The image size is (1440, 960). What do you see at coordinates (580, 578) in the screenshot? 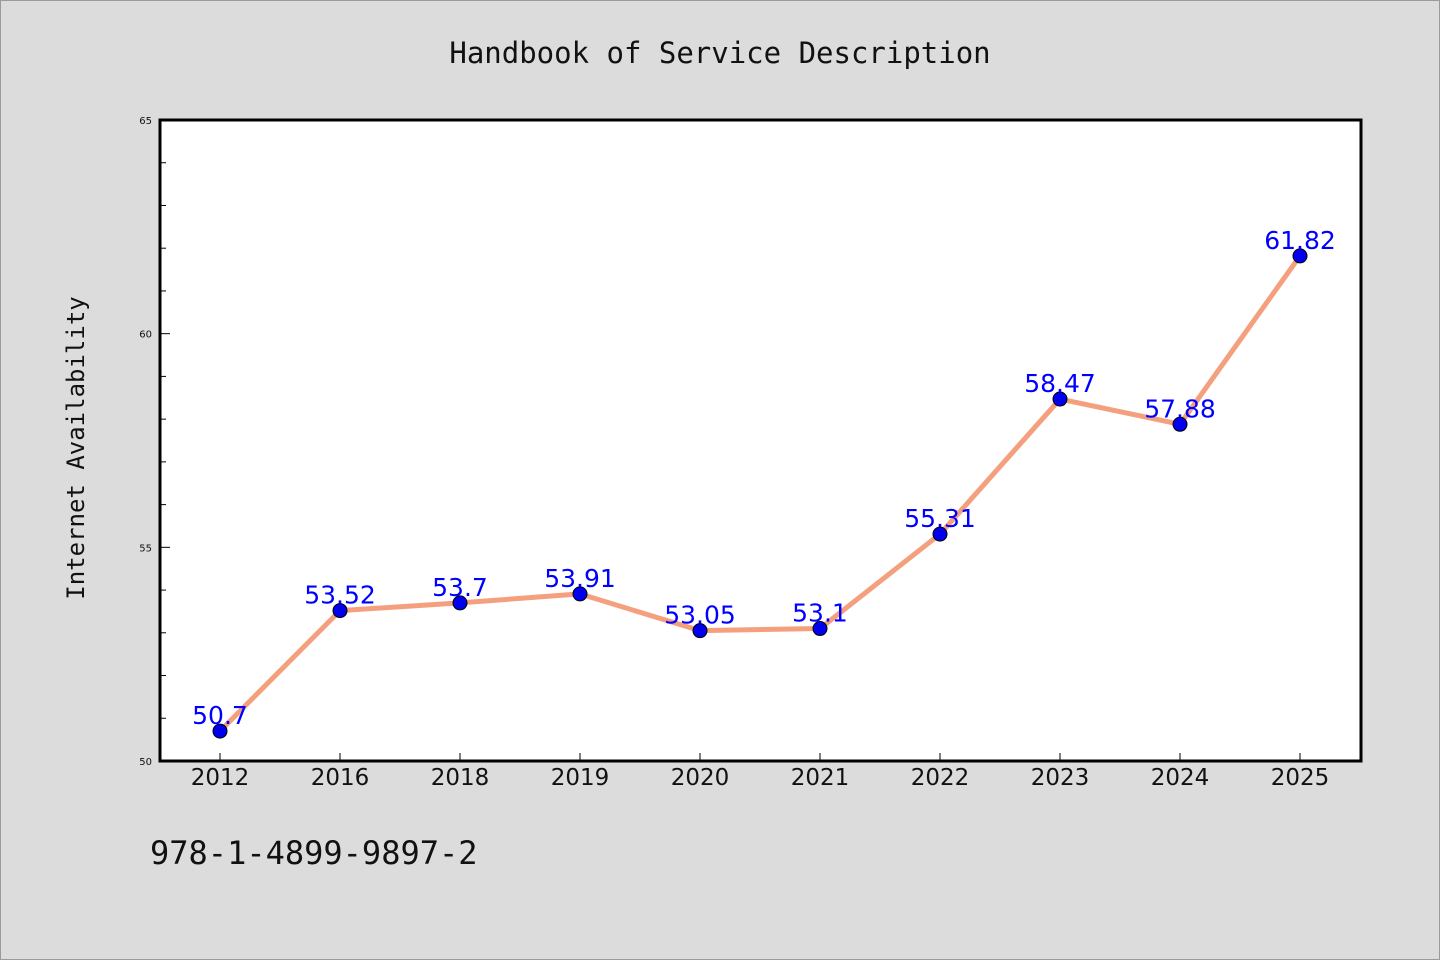
I see `data-label: 53.91` at bounding box center [580, 578].